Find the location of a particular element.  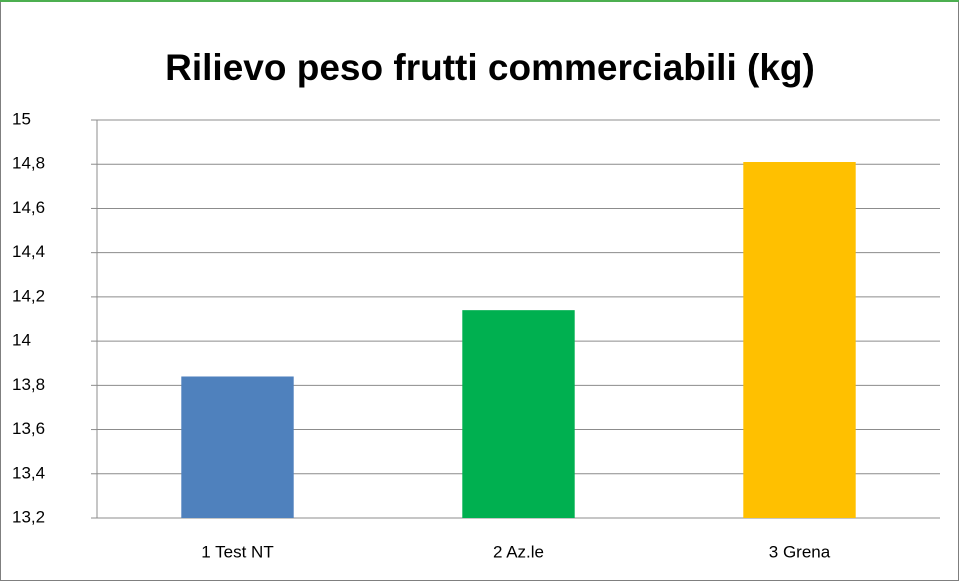

y-tick-label: 14,4 is located at coordinates (28, 251).